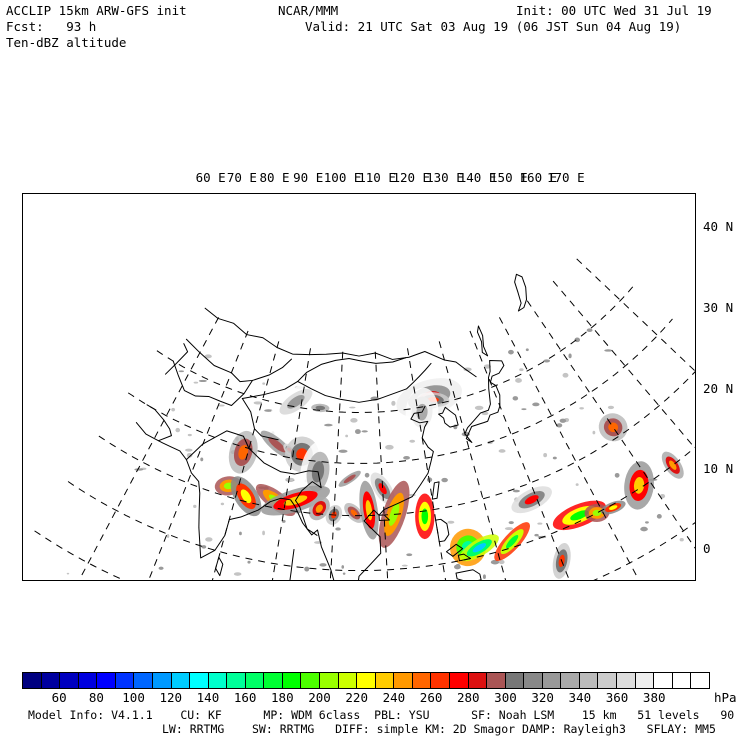  What do you see at coordinates (208, 697) in the screenshot?
I see `colorbar-tick-label: 140` at bounding box center [208, 697].